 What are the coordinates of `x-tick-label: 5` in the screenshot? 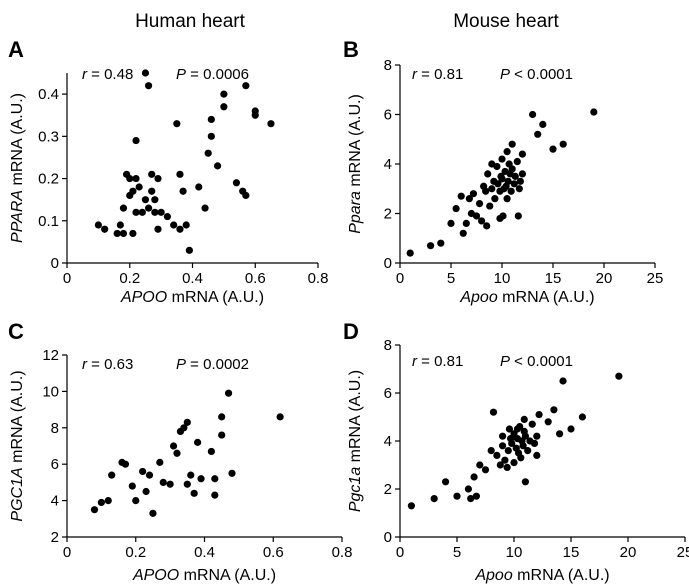 It's located at (457, 552).